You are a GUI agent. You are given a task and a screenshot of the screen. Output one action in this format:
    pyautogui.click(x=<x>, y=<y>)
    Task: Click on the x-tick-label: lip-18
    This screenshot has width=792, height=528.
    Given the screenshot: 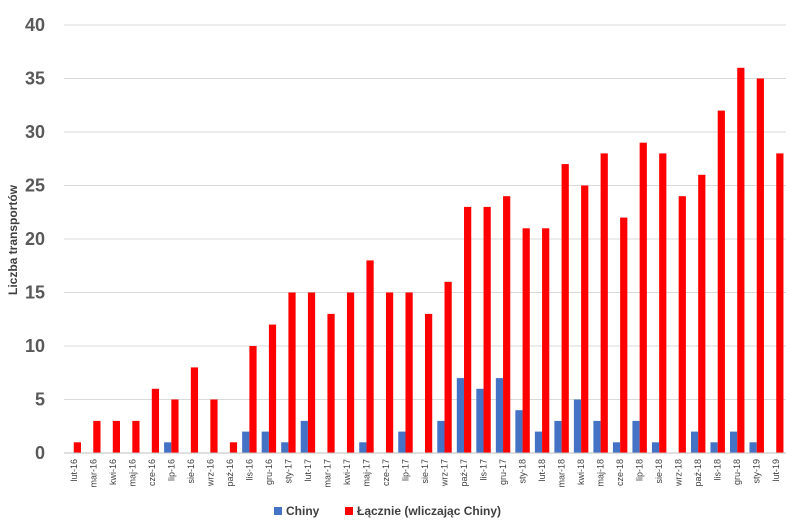 What is the action you would take?
    pyautogui.click(x=640, y=470)
    